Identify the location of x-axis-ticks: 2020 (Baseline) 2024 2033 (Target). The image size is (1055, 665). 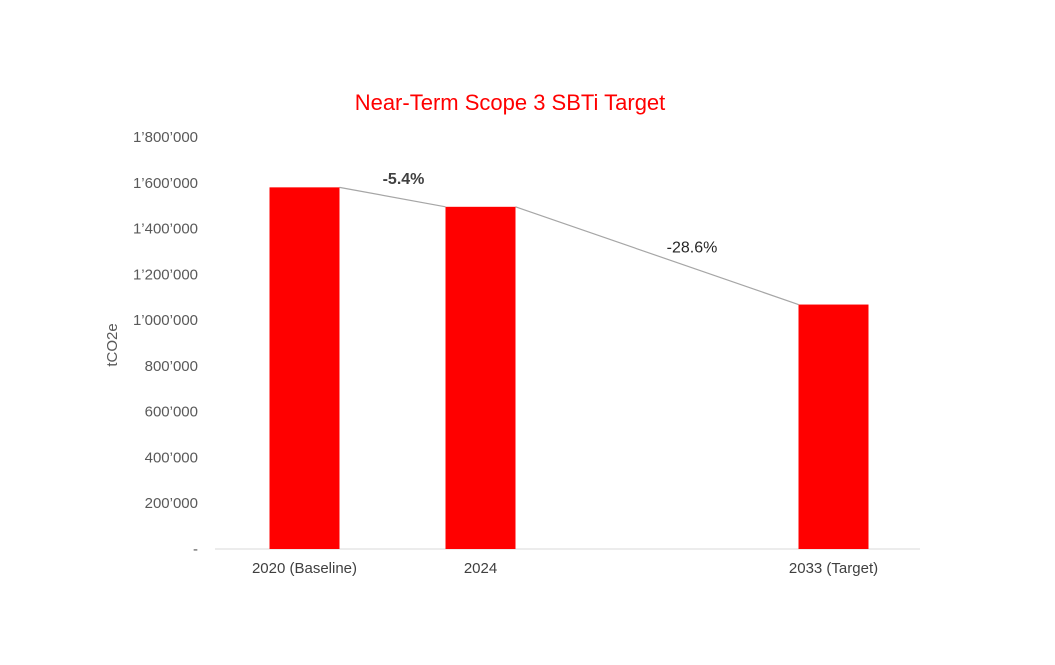
(565, 568).